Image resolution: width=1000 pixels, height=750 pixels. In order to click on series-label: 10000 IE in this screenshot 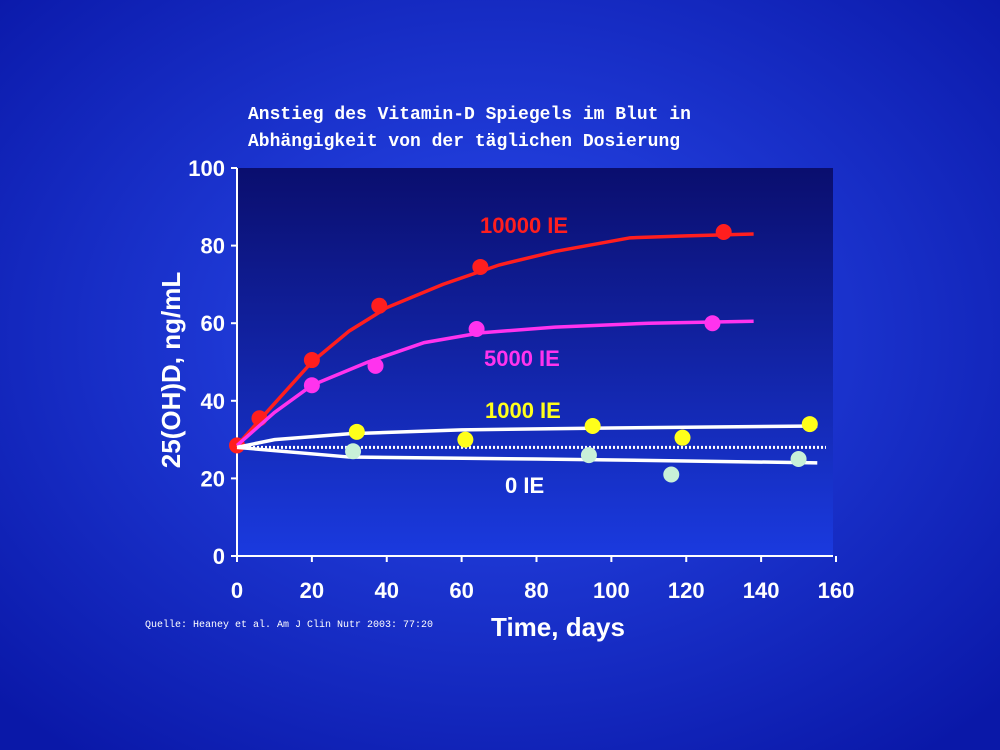, I will do `click(524, 225)`.